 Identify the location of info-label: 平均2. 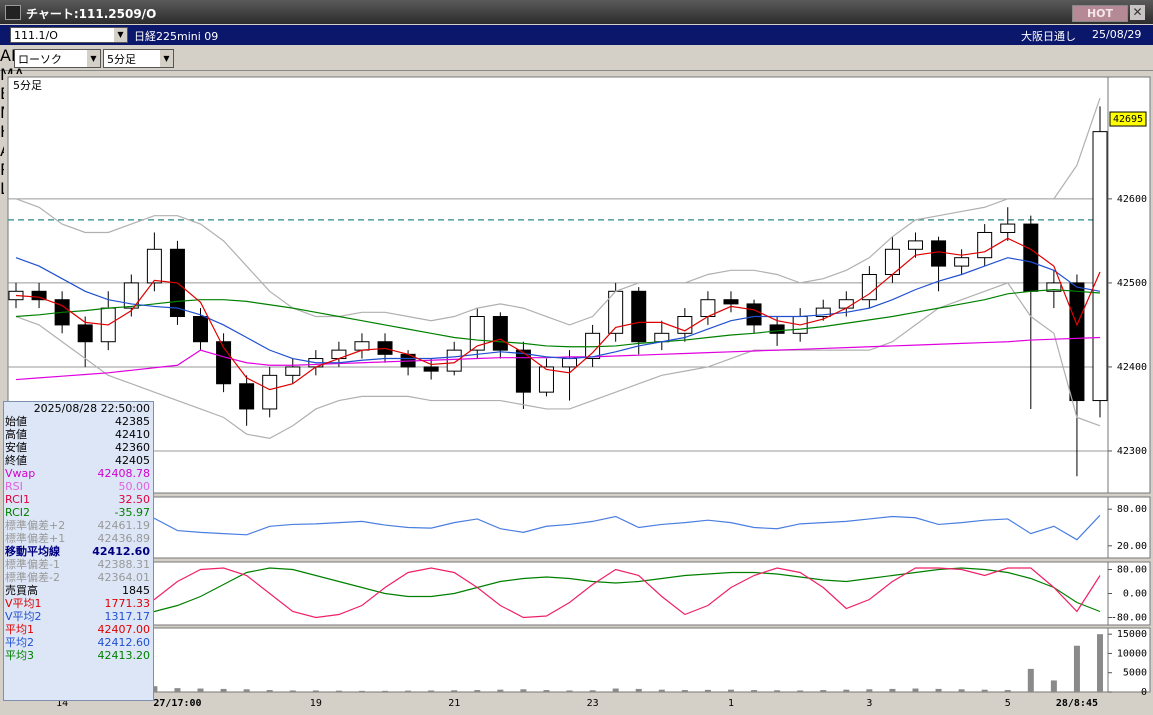
(19, 642).